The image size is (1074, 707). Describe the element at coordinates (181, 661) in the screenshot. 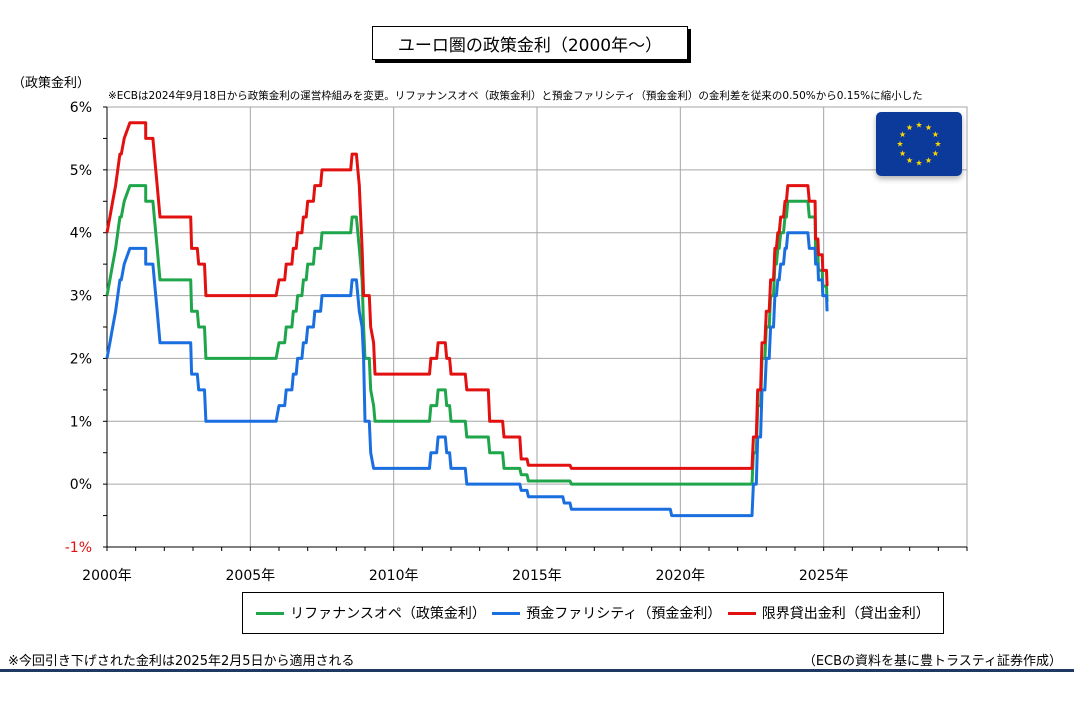

I see `application-date-note: ※今回引き下げされた金利は2025年2月5日から適用される` at that location.